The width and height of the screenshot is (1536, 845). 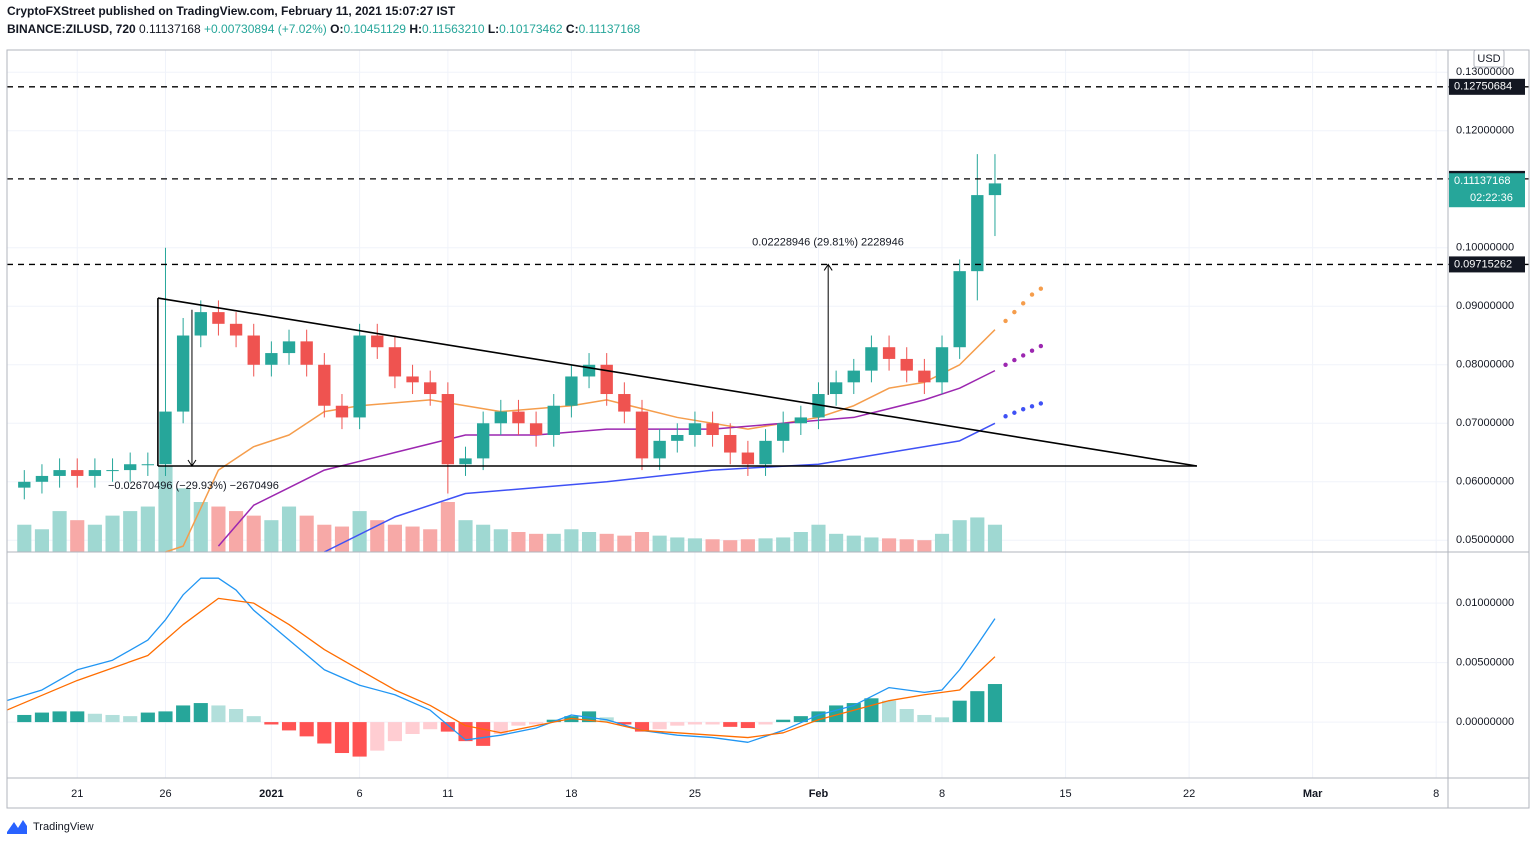 I want to click on x-tick-label: Mar, so click(x=1313, y=794).